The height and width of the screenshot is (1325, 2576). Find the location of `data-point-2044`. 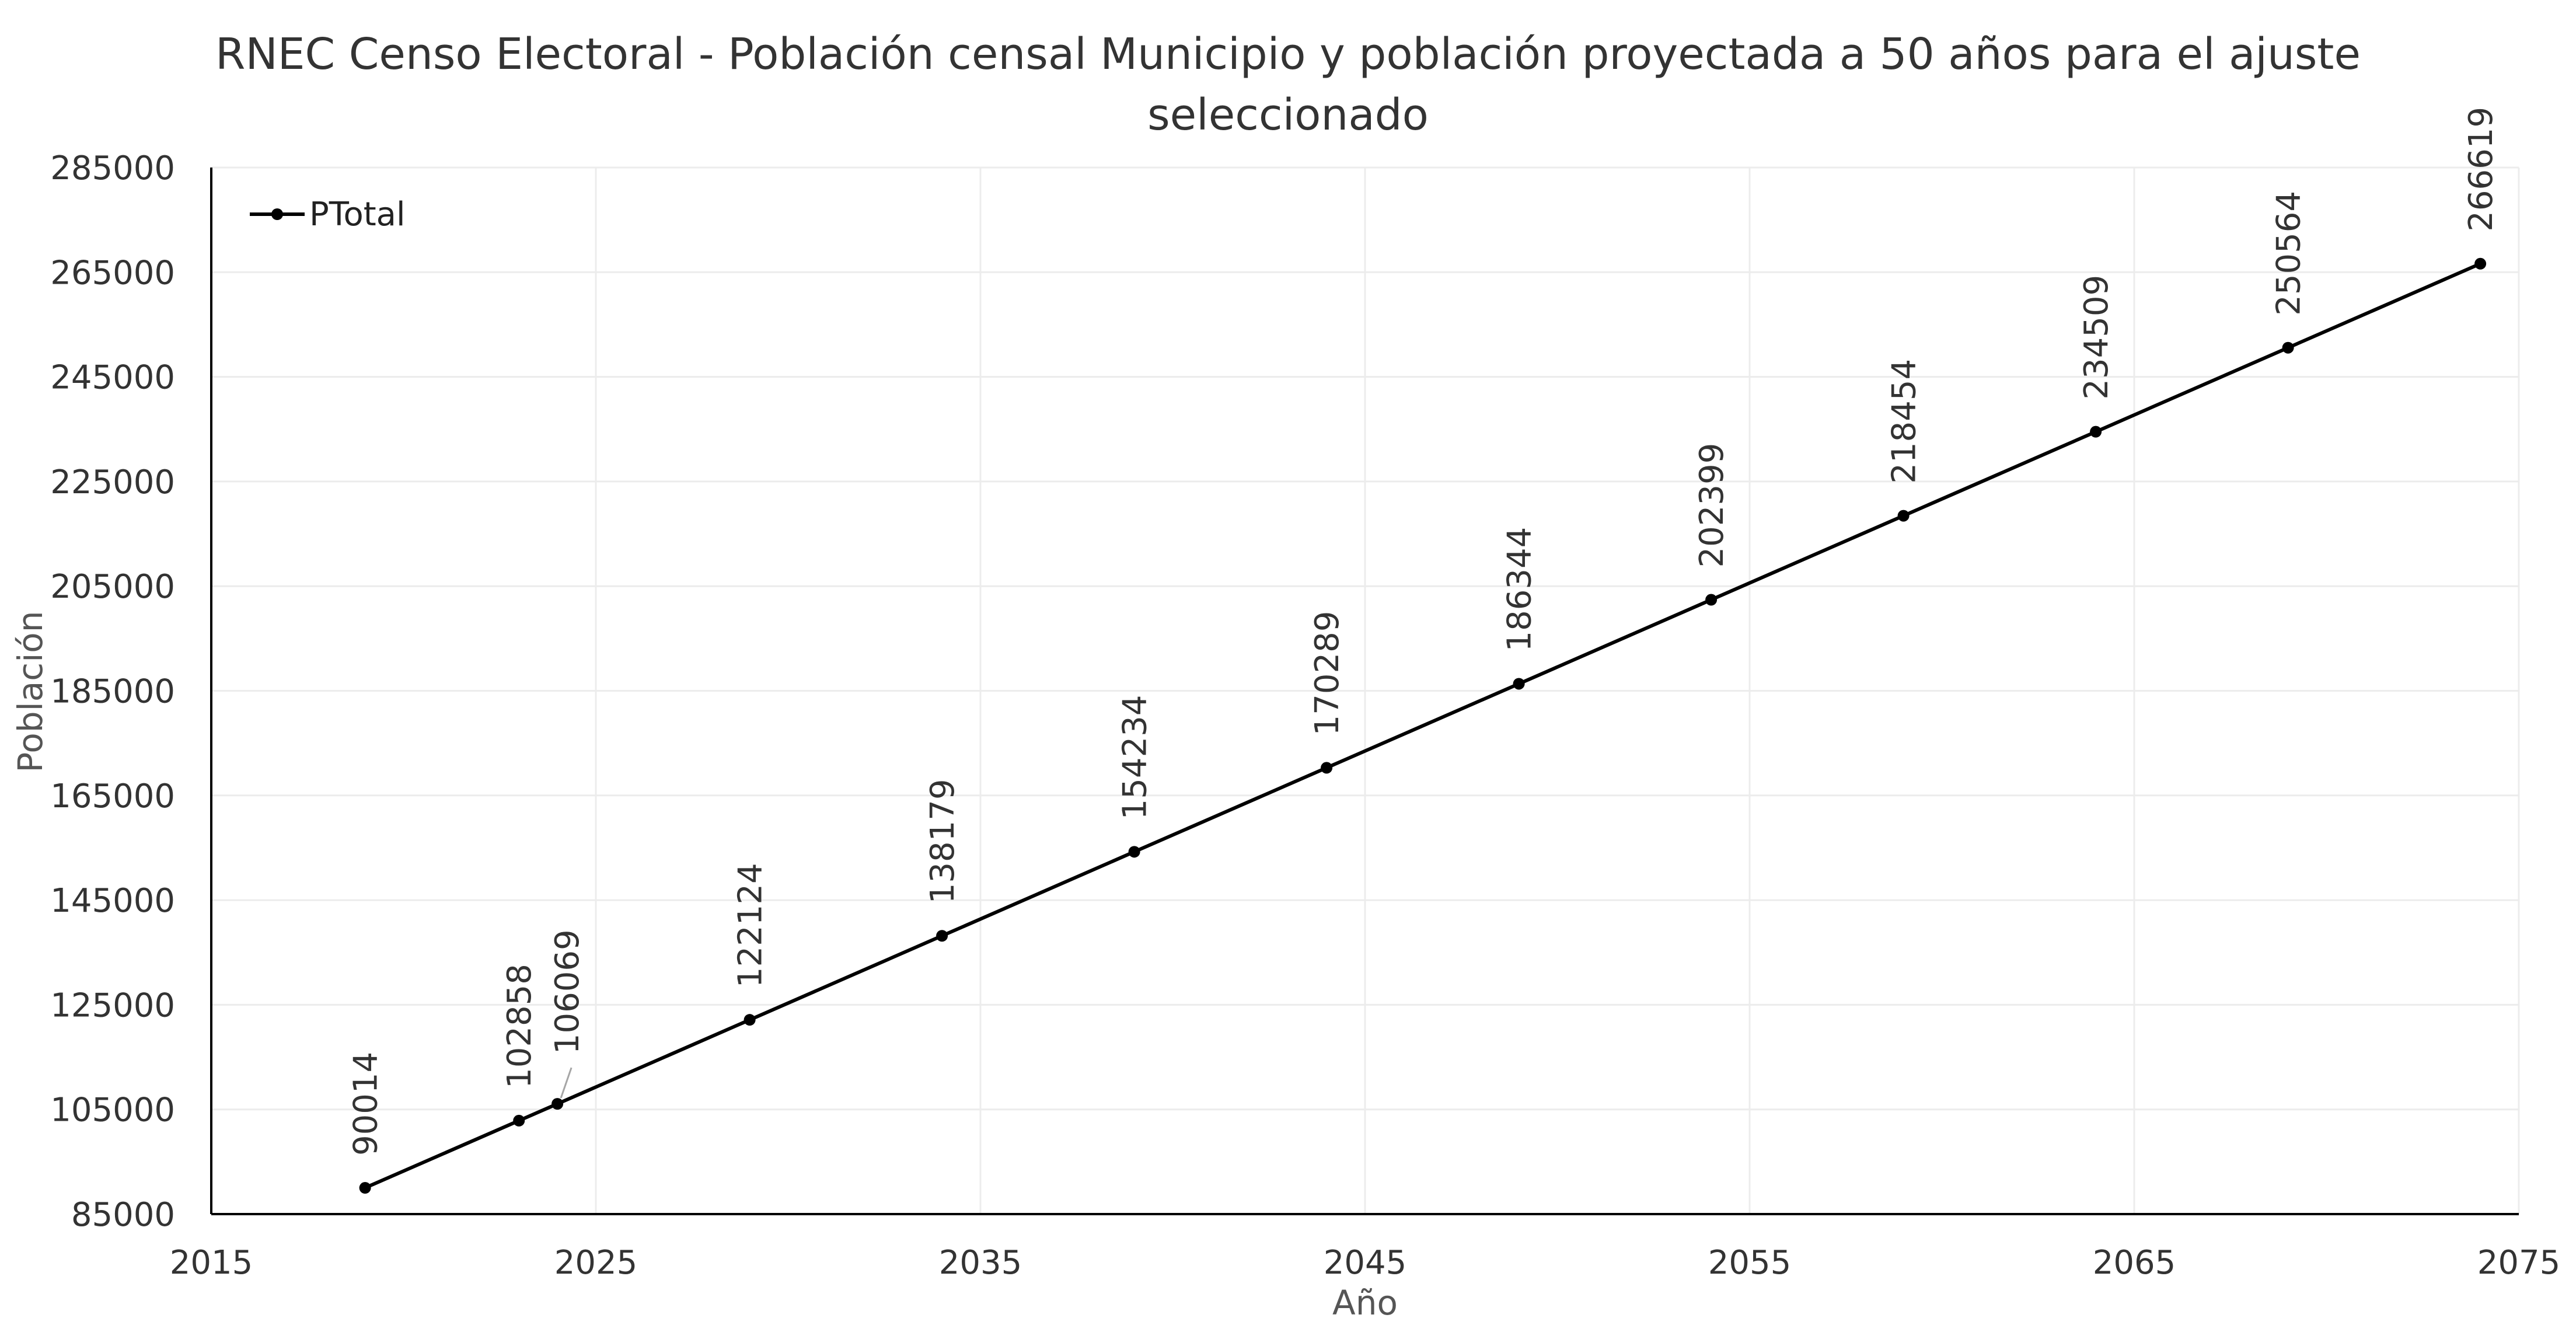

data-point-2044 is located at coordinates (1327, 768).